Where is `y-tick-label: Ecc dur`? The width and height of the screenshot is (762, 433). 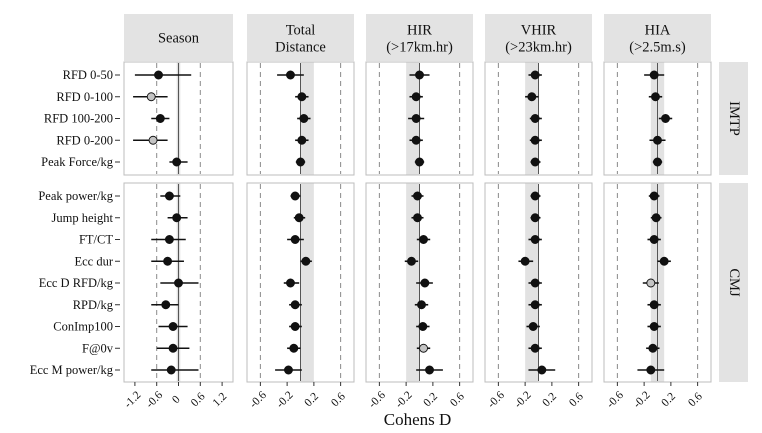
y-tick-label: Ecc dur is located at coordinates (93, 261).